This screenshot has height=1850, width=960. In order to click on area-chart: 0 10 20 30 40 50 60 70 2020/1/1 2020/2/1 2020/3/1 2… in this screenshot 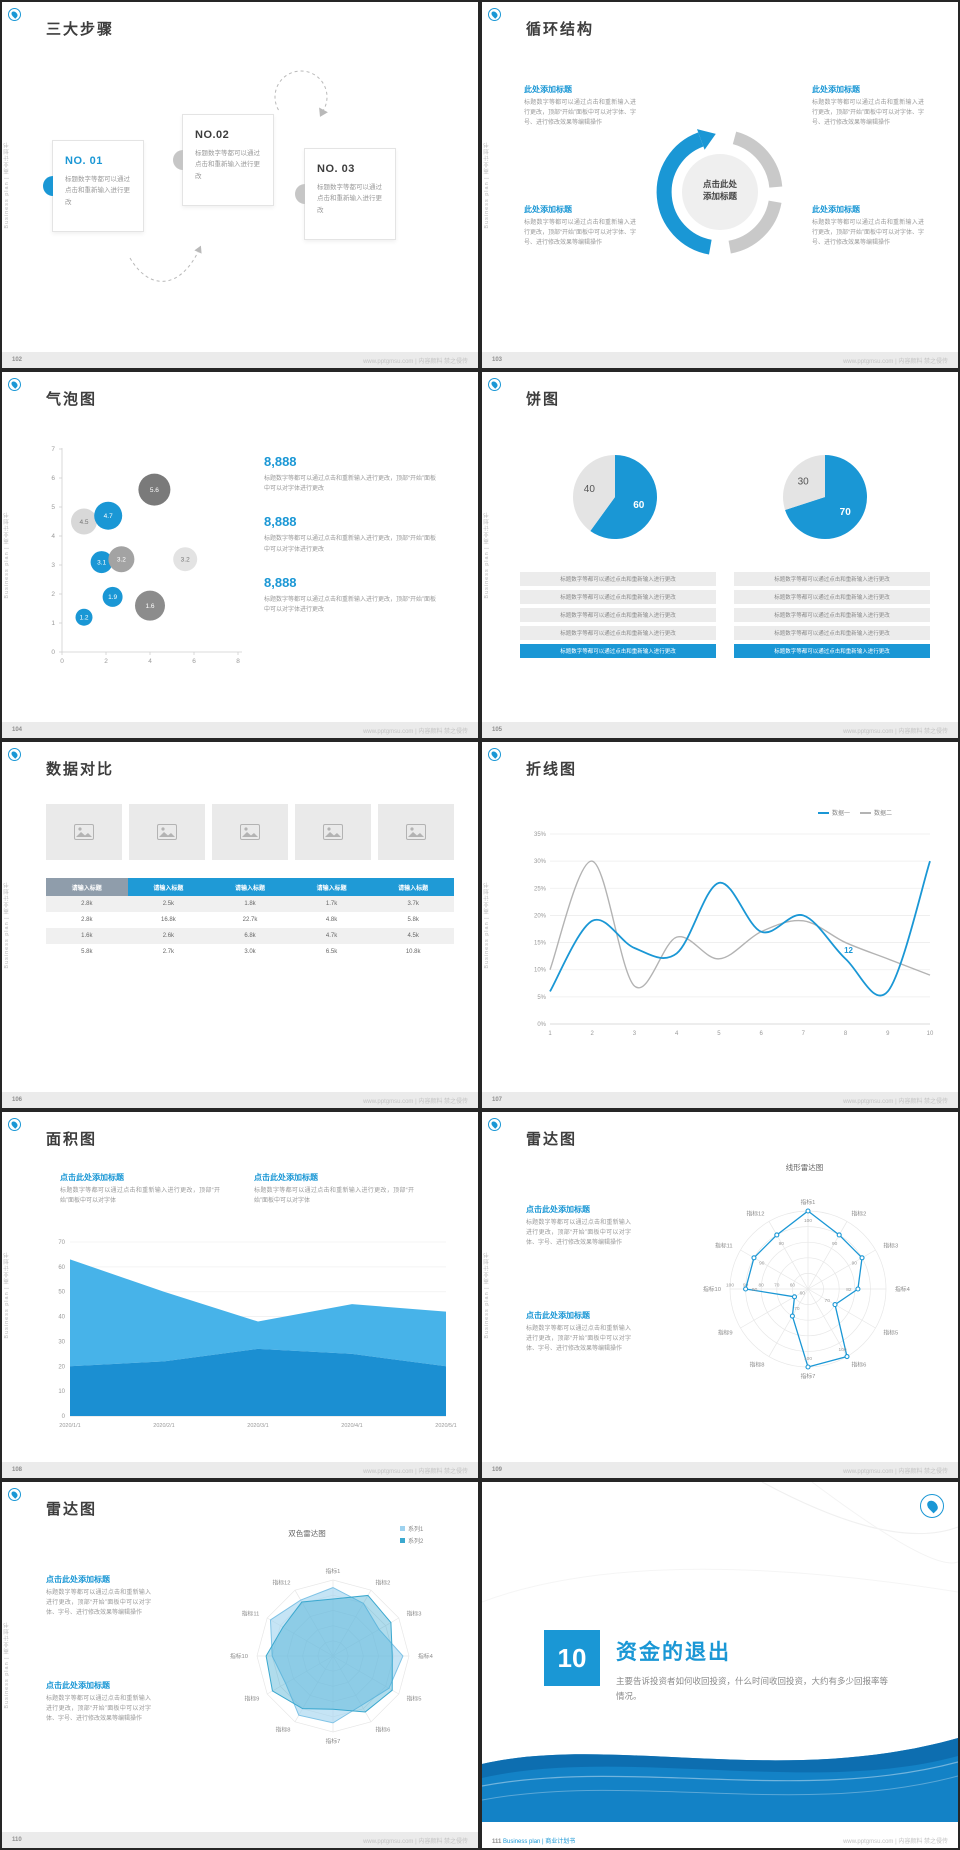, I will do `click(257, 1334)`.